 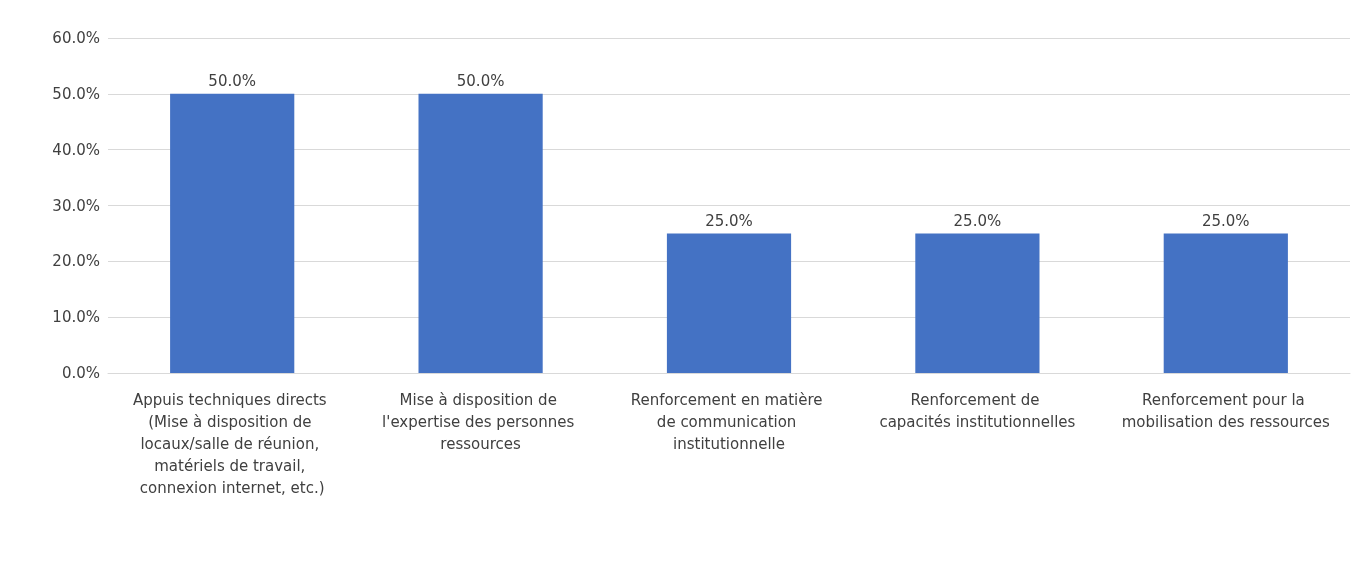 What do you see at coordinates (76, 93) in the screenshot?
I see `y-tick-label: 50.0%` at bounding box center [76, 93].